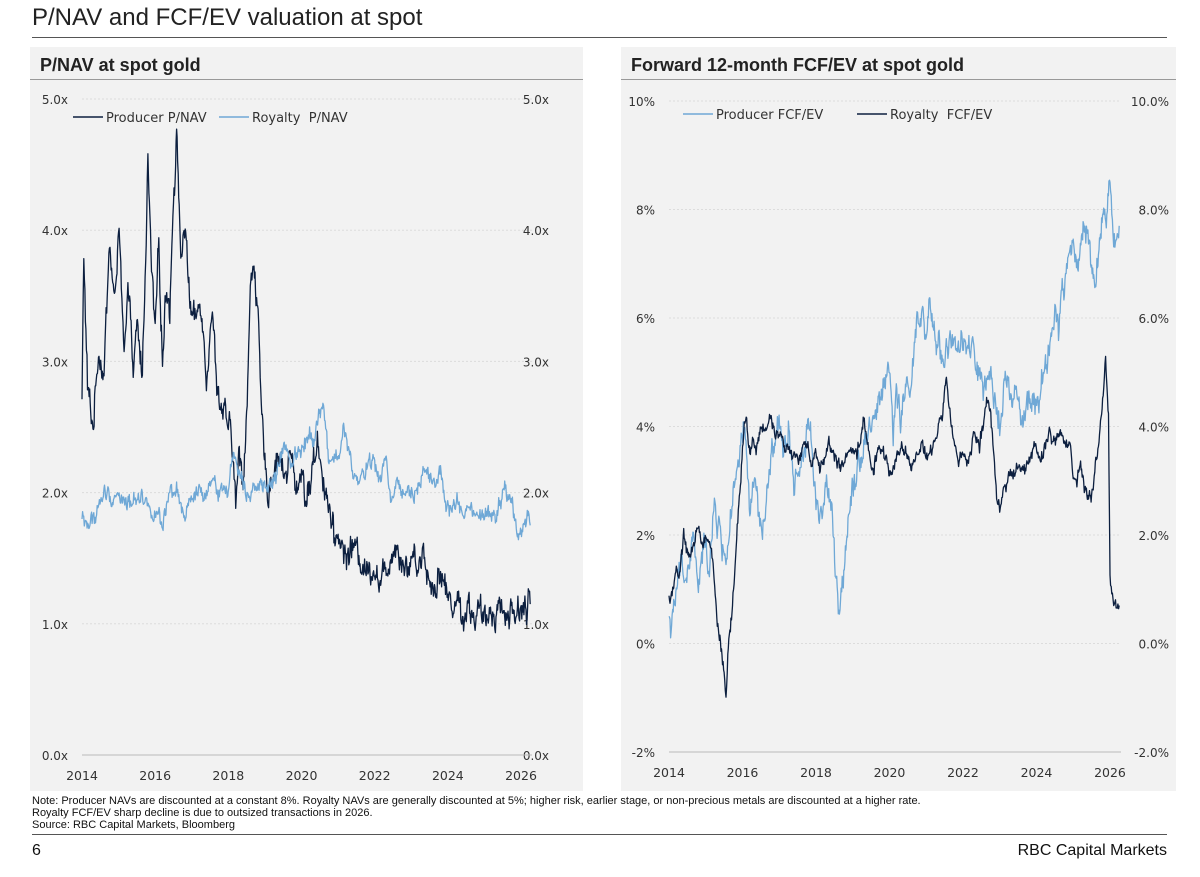 Image resolution: width=1200 pixels, height=877 pixels. What do you see at coordinates (645, 645) in the screenshot?
I see `y-tick-label-left: 0%` at bounding box center [645, 645].